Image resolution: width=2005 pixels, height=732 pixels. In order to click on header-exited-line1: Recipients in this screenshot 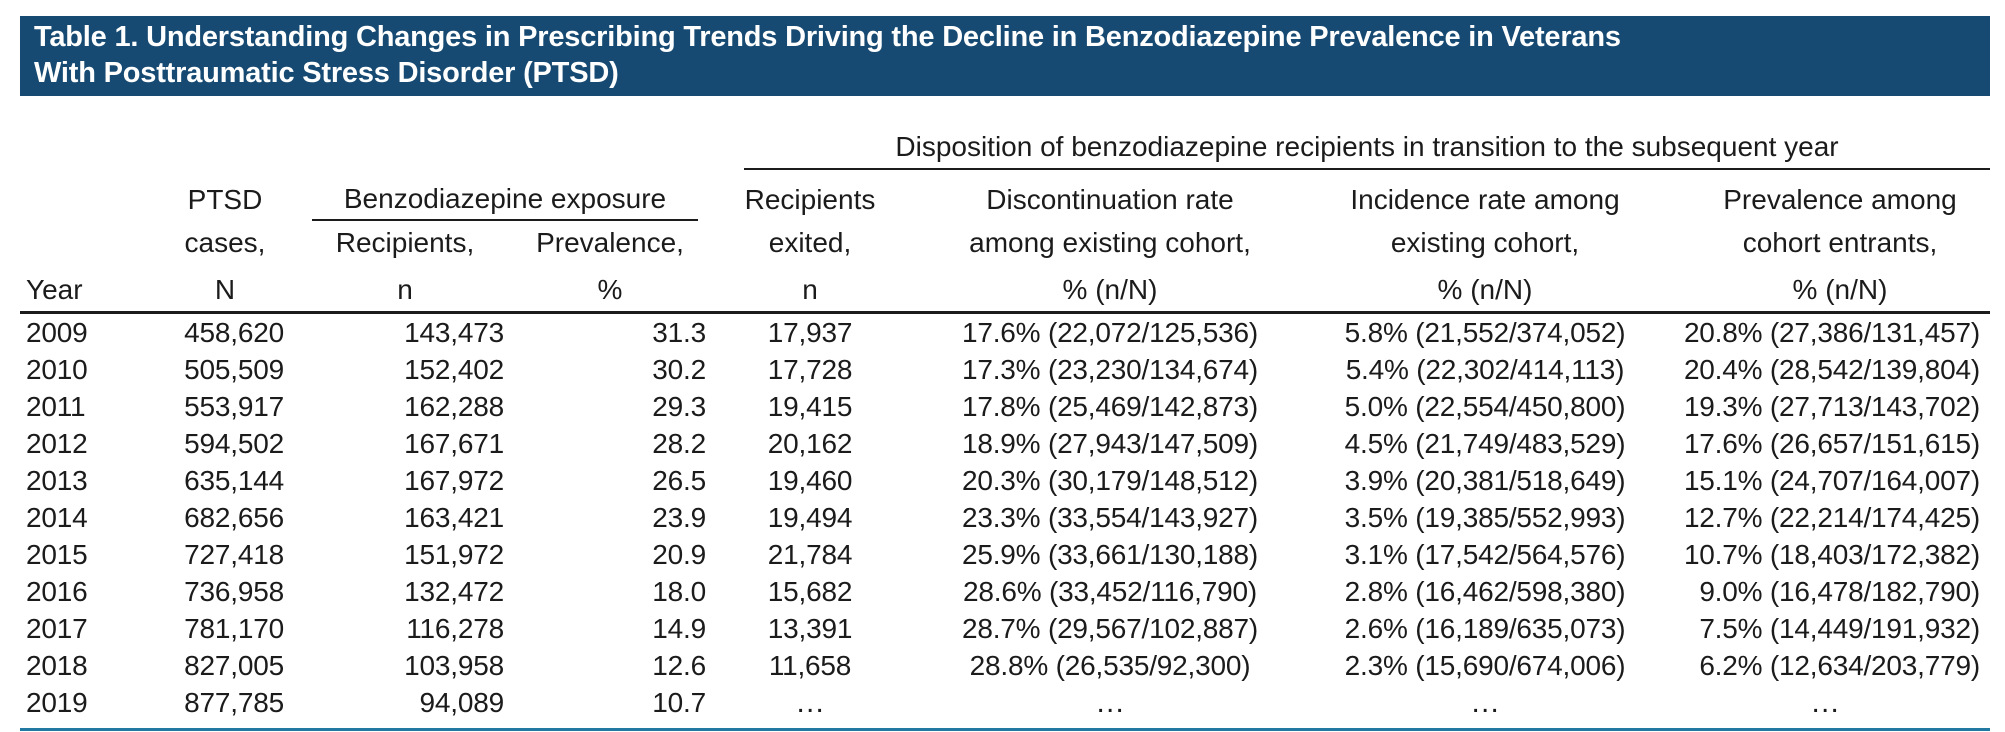, I will do `click(810, 199)`.